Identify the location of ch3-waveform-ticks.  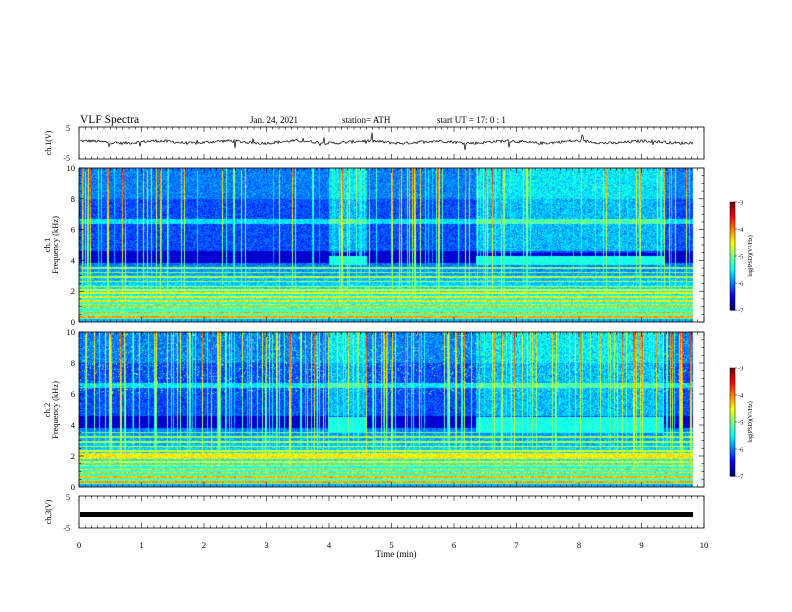
(391, 512).